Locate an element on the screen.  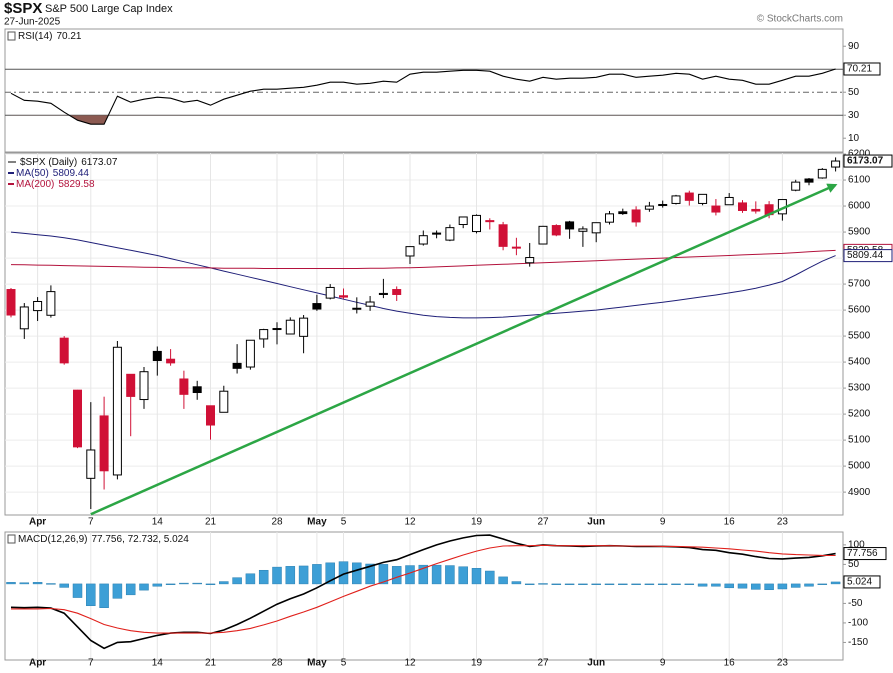
legend-entry: RSI(14) 70.21 is located at coordinates (50, 36).